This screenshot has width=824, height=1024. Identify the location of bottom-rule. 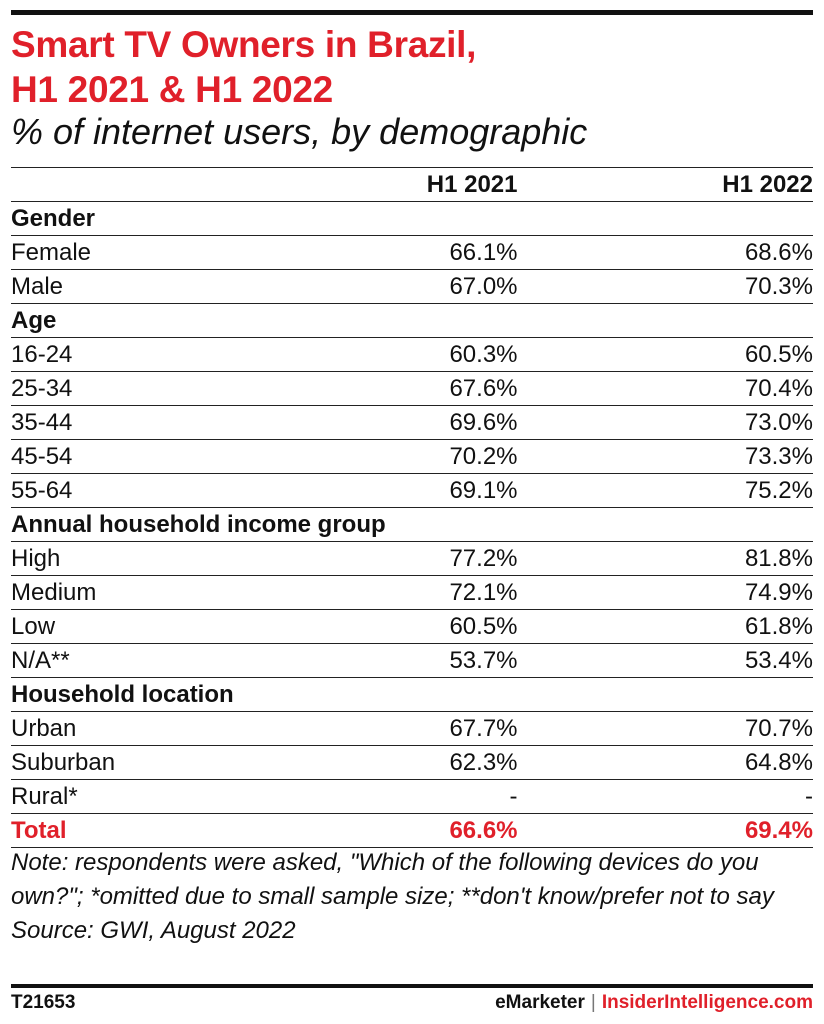
(412, 986).